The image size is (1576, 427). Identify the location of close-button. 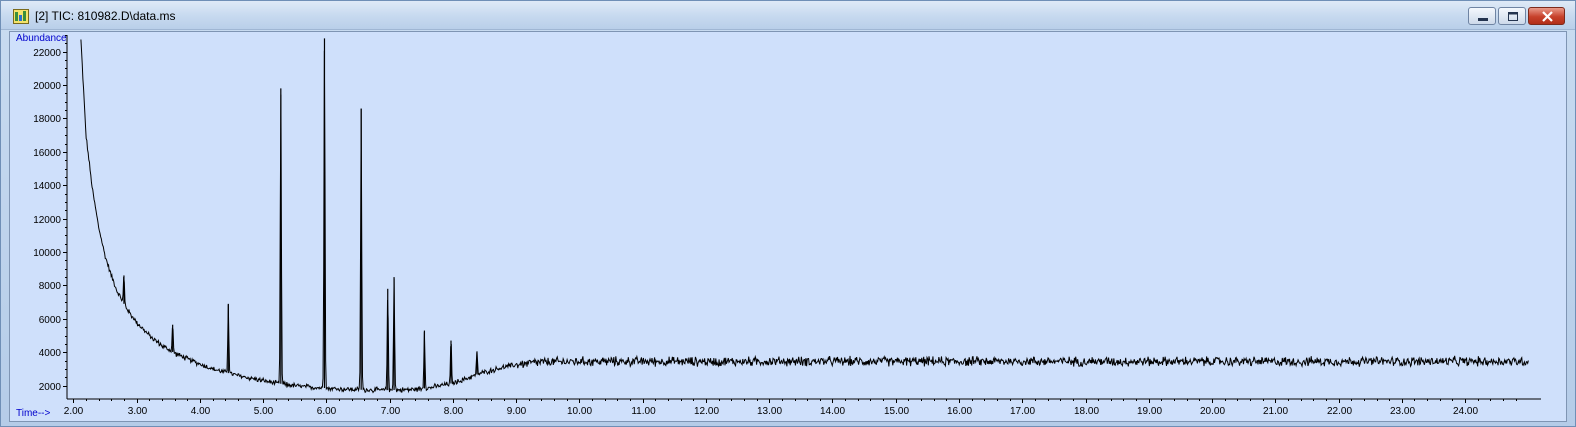
(1546, 16).